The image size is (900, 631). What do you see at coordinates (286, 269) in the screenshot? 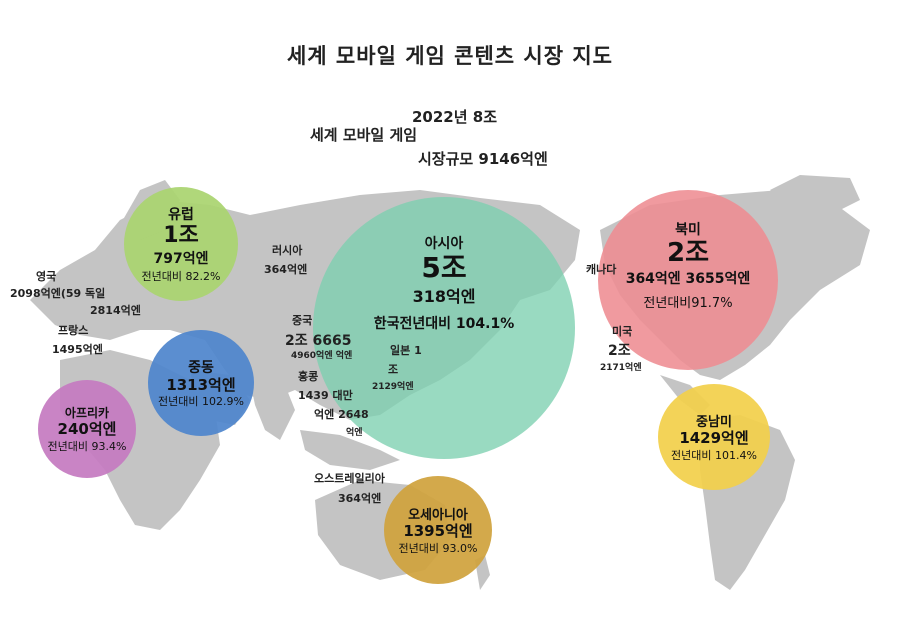
I see `russia-value: 364억엔` at bounding box center [286, 269].